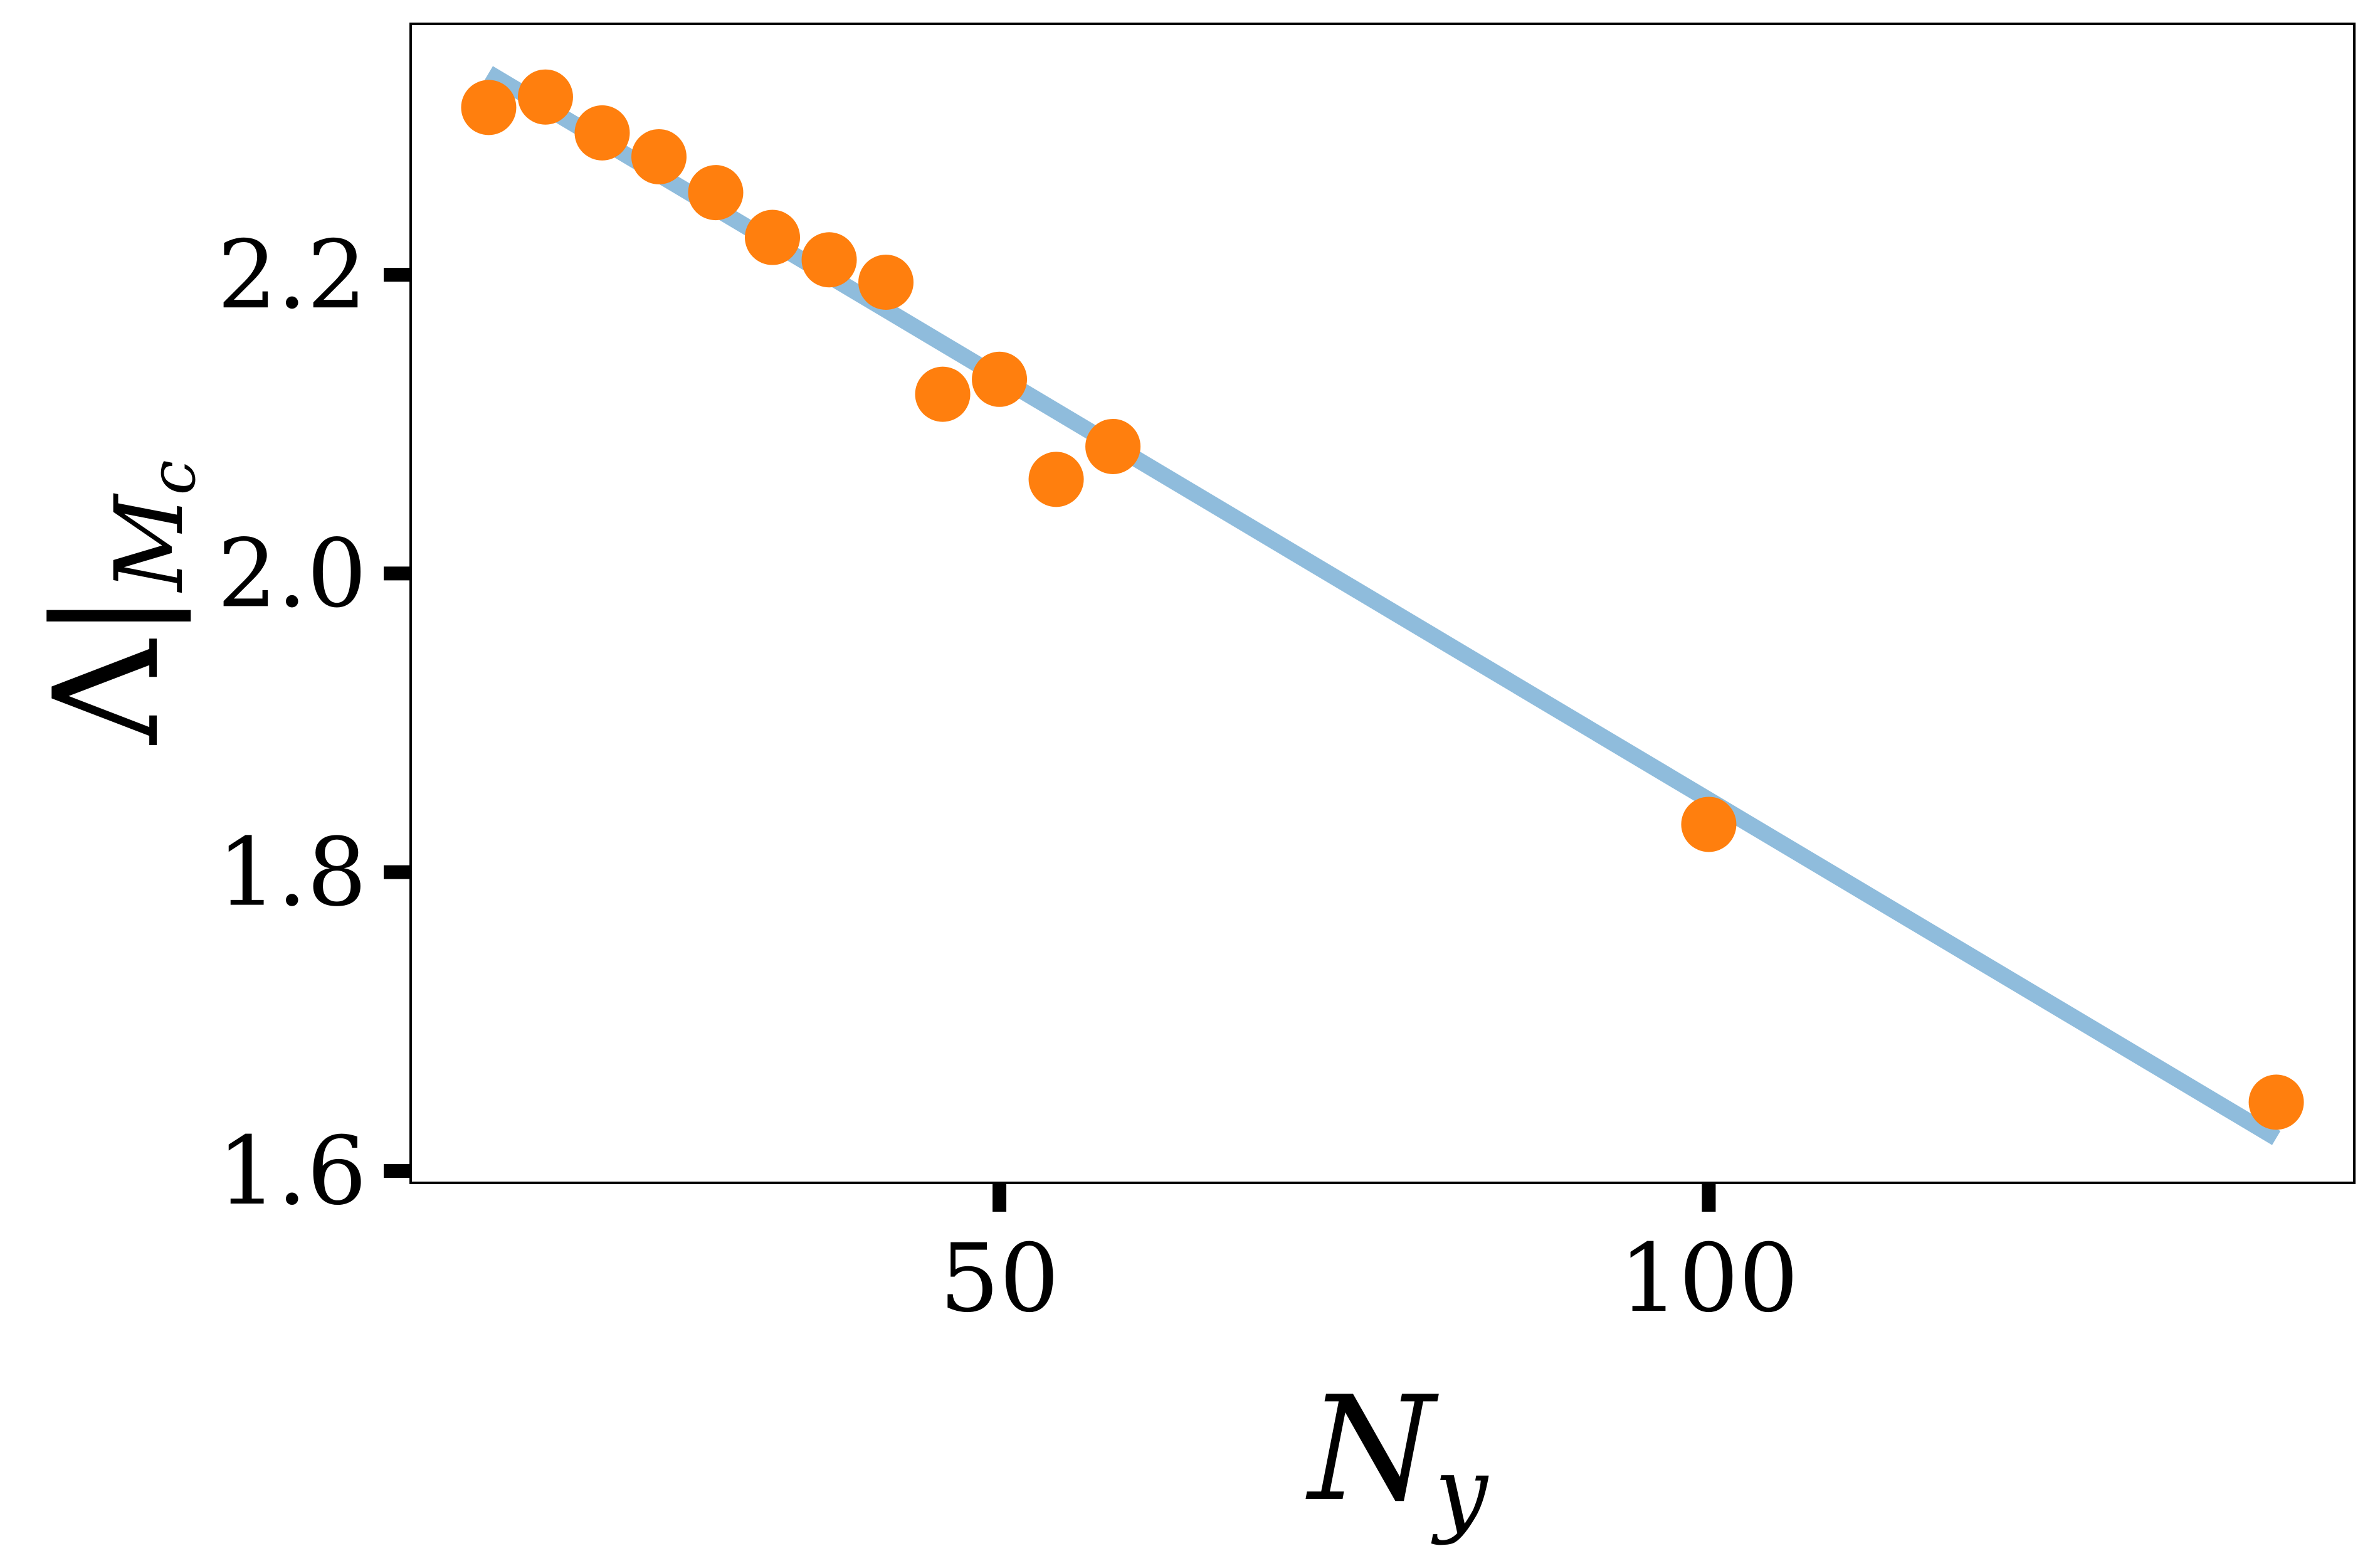  I want to click on x-axis-label: Ny, so click(1397, 1457).